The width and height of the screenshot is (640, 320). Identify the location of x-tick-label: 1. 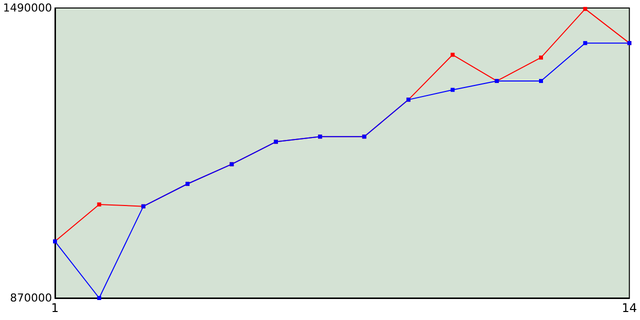
(55, 308).